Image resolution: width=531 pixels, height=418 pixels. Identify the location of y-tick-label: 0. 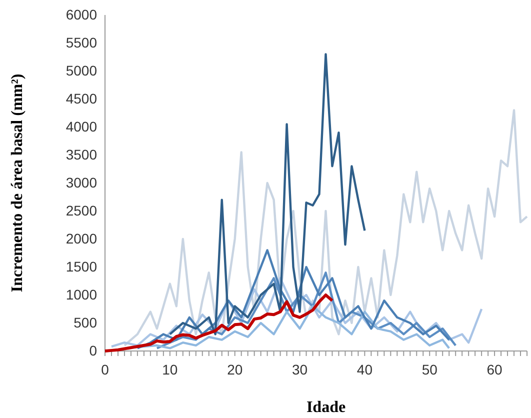
(93, 350).